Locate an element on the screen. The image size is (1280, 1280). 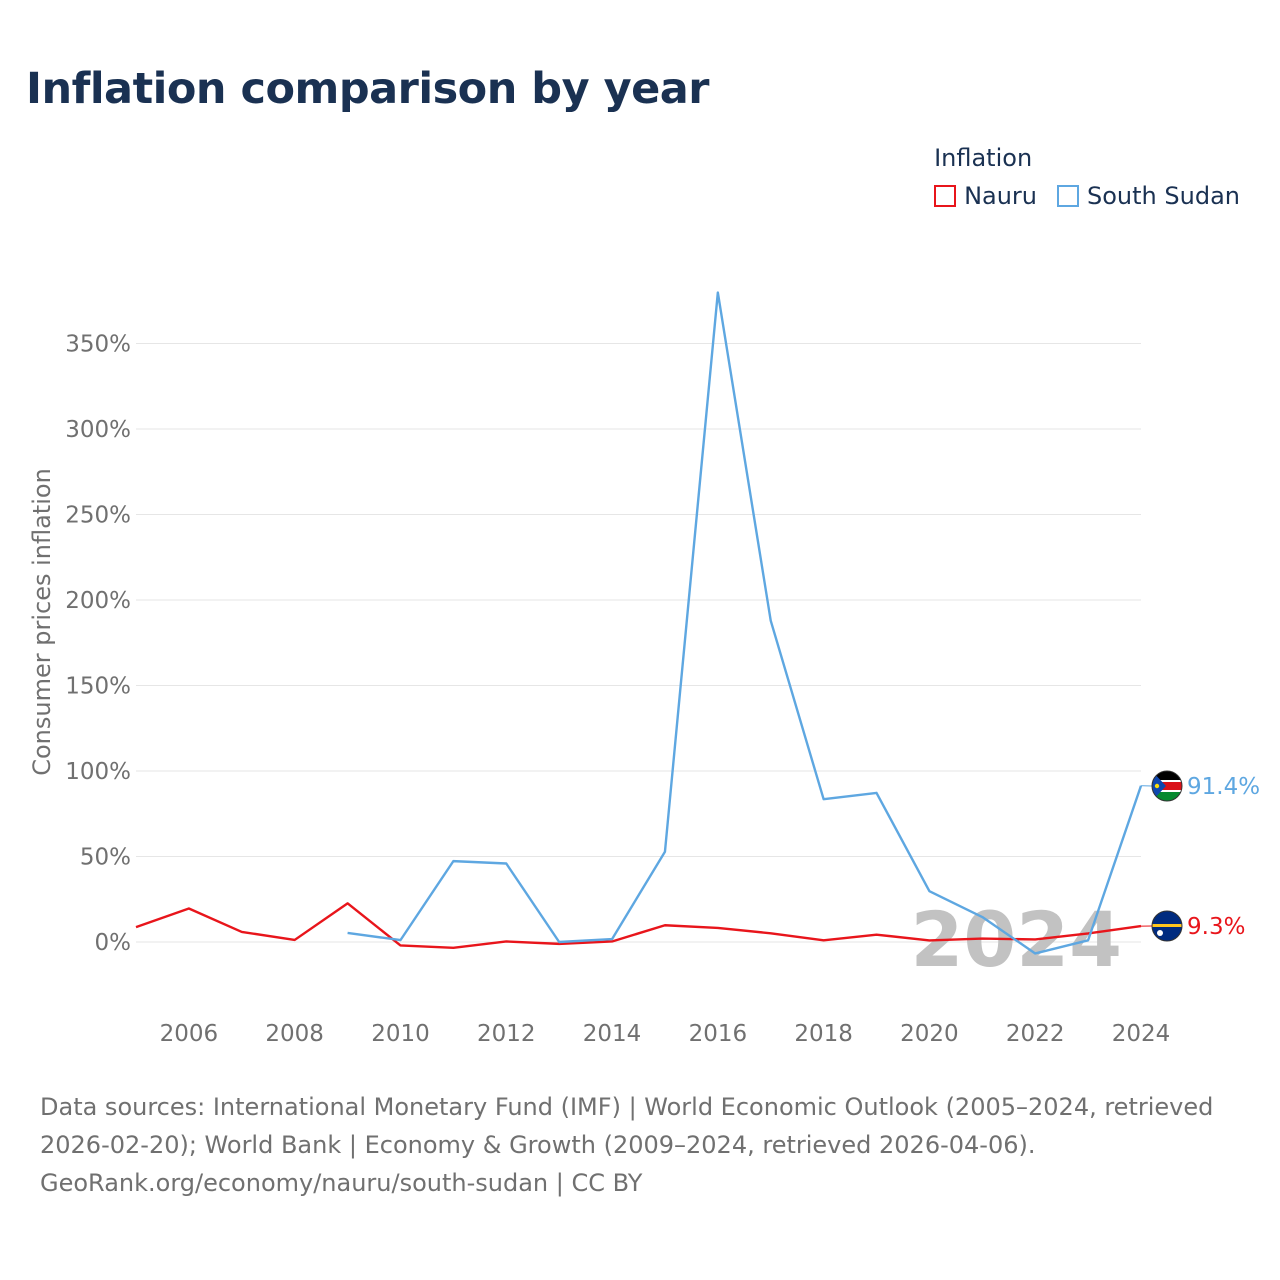
x-tick-label: 2012 is located at coordinates (506, 1034).